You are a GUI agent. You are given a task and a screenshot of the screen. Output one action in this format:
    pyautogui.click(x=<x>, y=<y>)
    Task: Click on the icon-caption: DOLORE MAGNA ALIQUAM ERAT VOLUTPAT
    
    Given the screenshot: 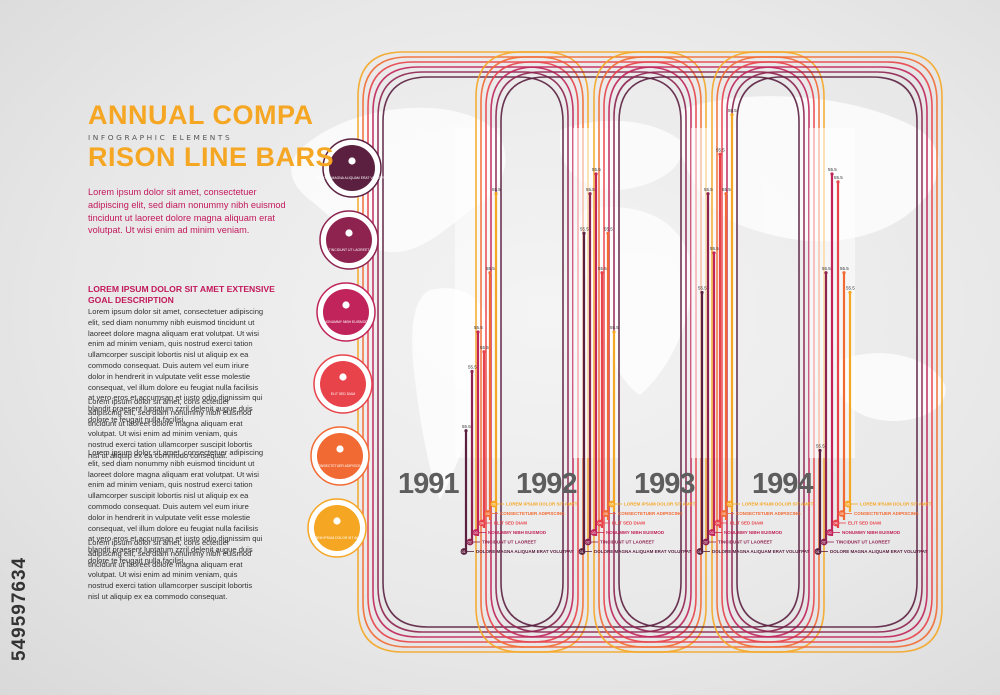 What is the action you would take?
    pyautogui.click(x=352, y=178)
    